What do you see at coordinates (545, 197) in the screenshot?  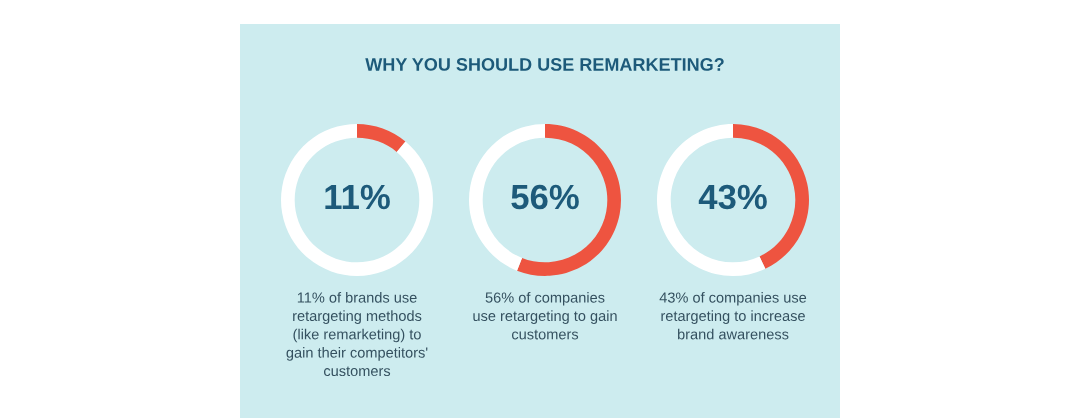 I see `data-label: 56%` at bounding box center [545, 197].